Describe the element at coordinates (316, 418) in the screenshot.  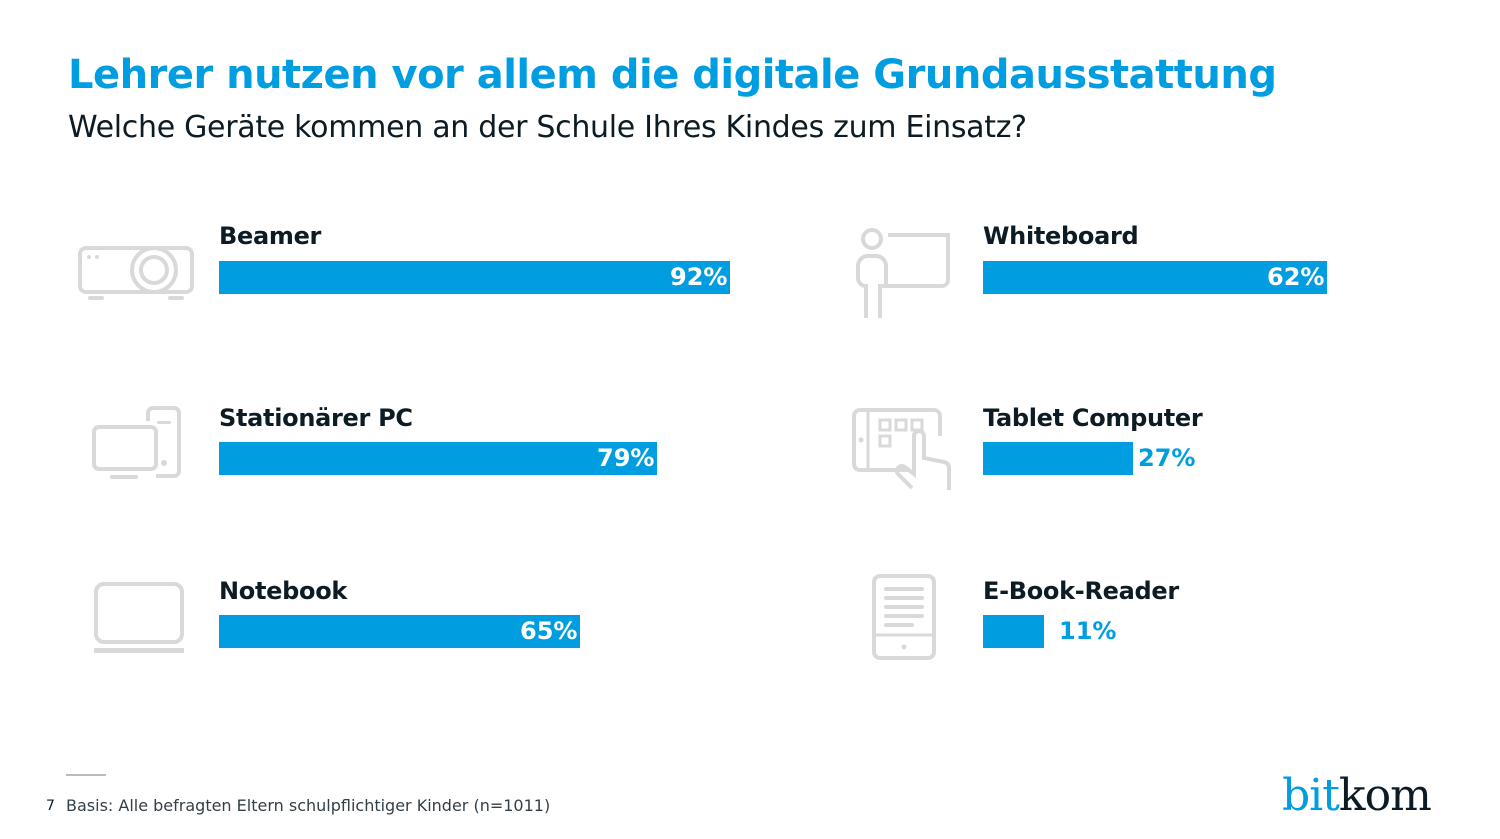
I see `bar-label: Stationärer PC` at that location.